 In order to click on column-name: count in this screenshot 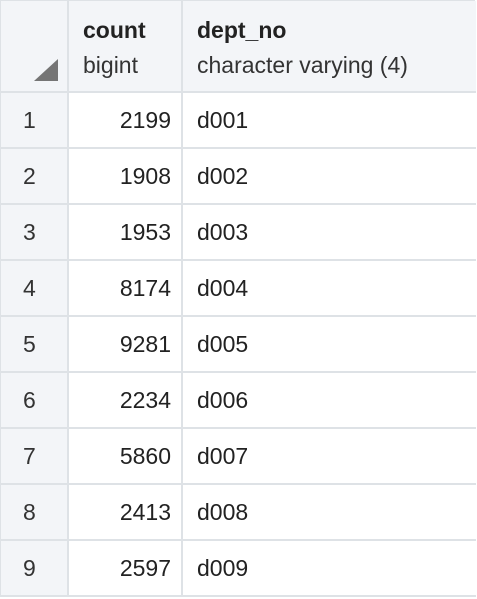, I will do `click(114, 30)`.